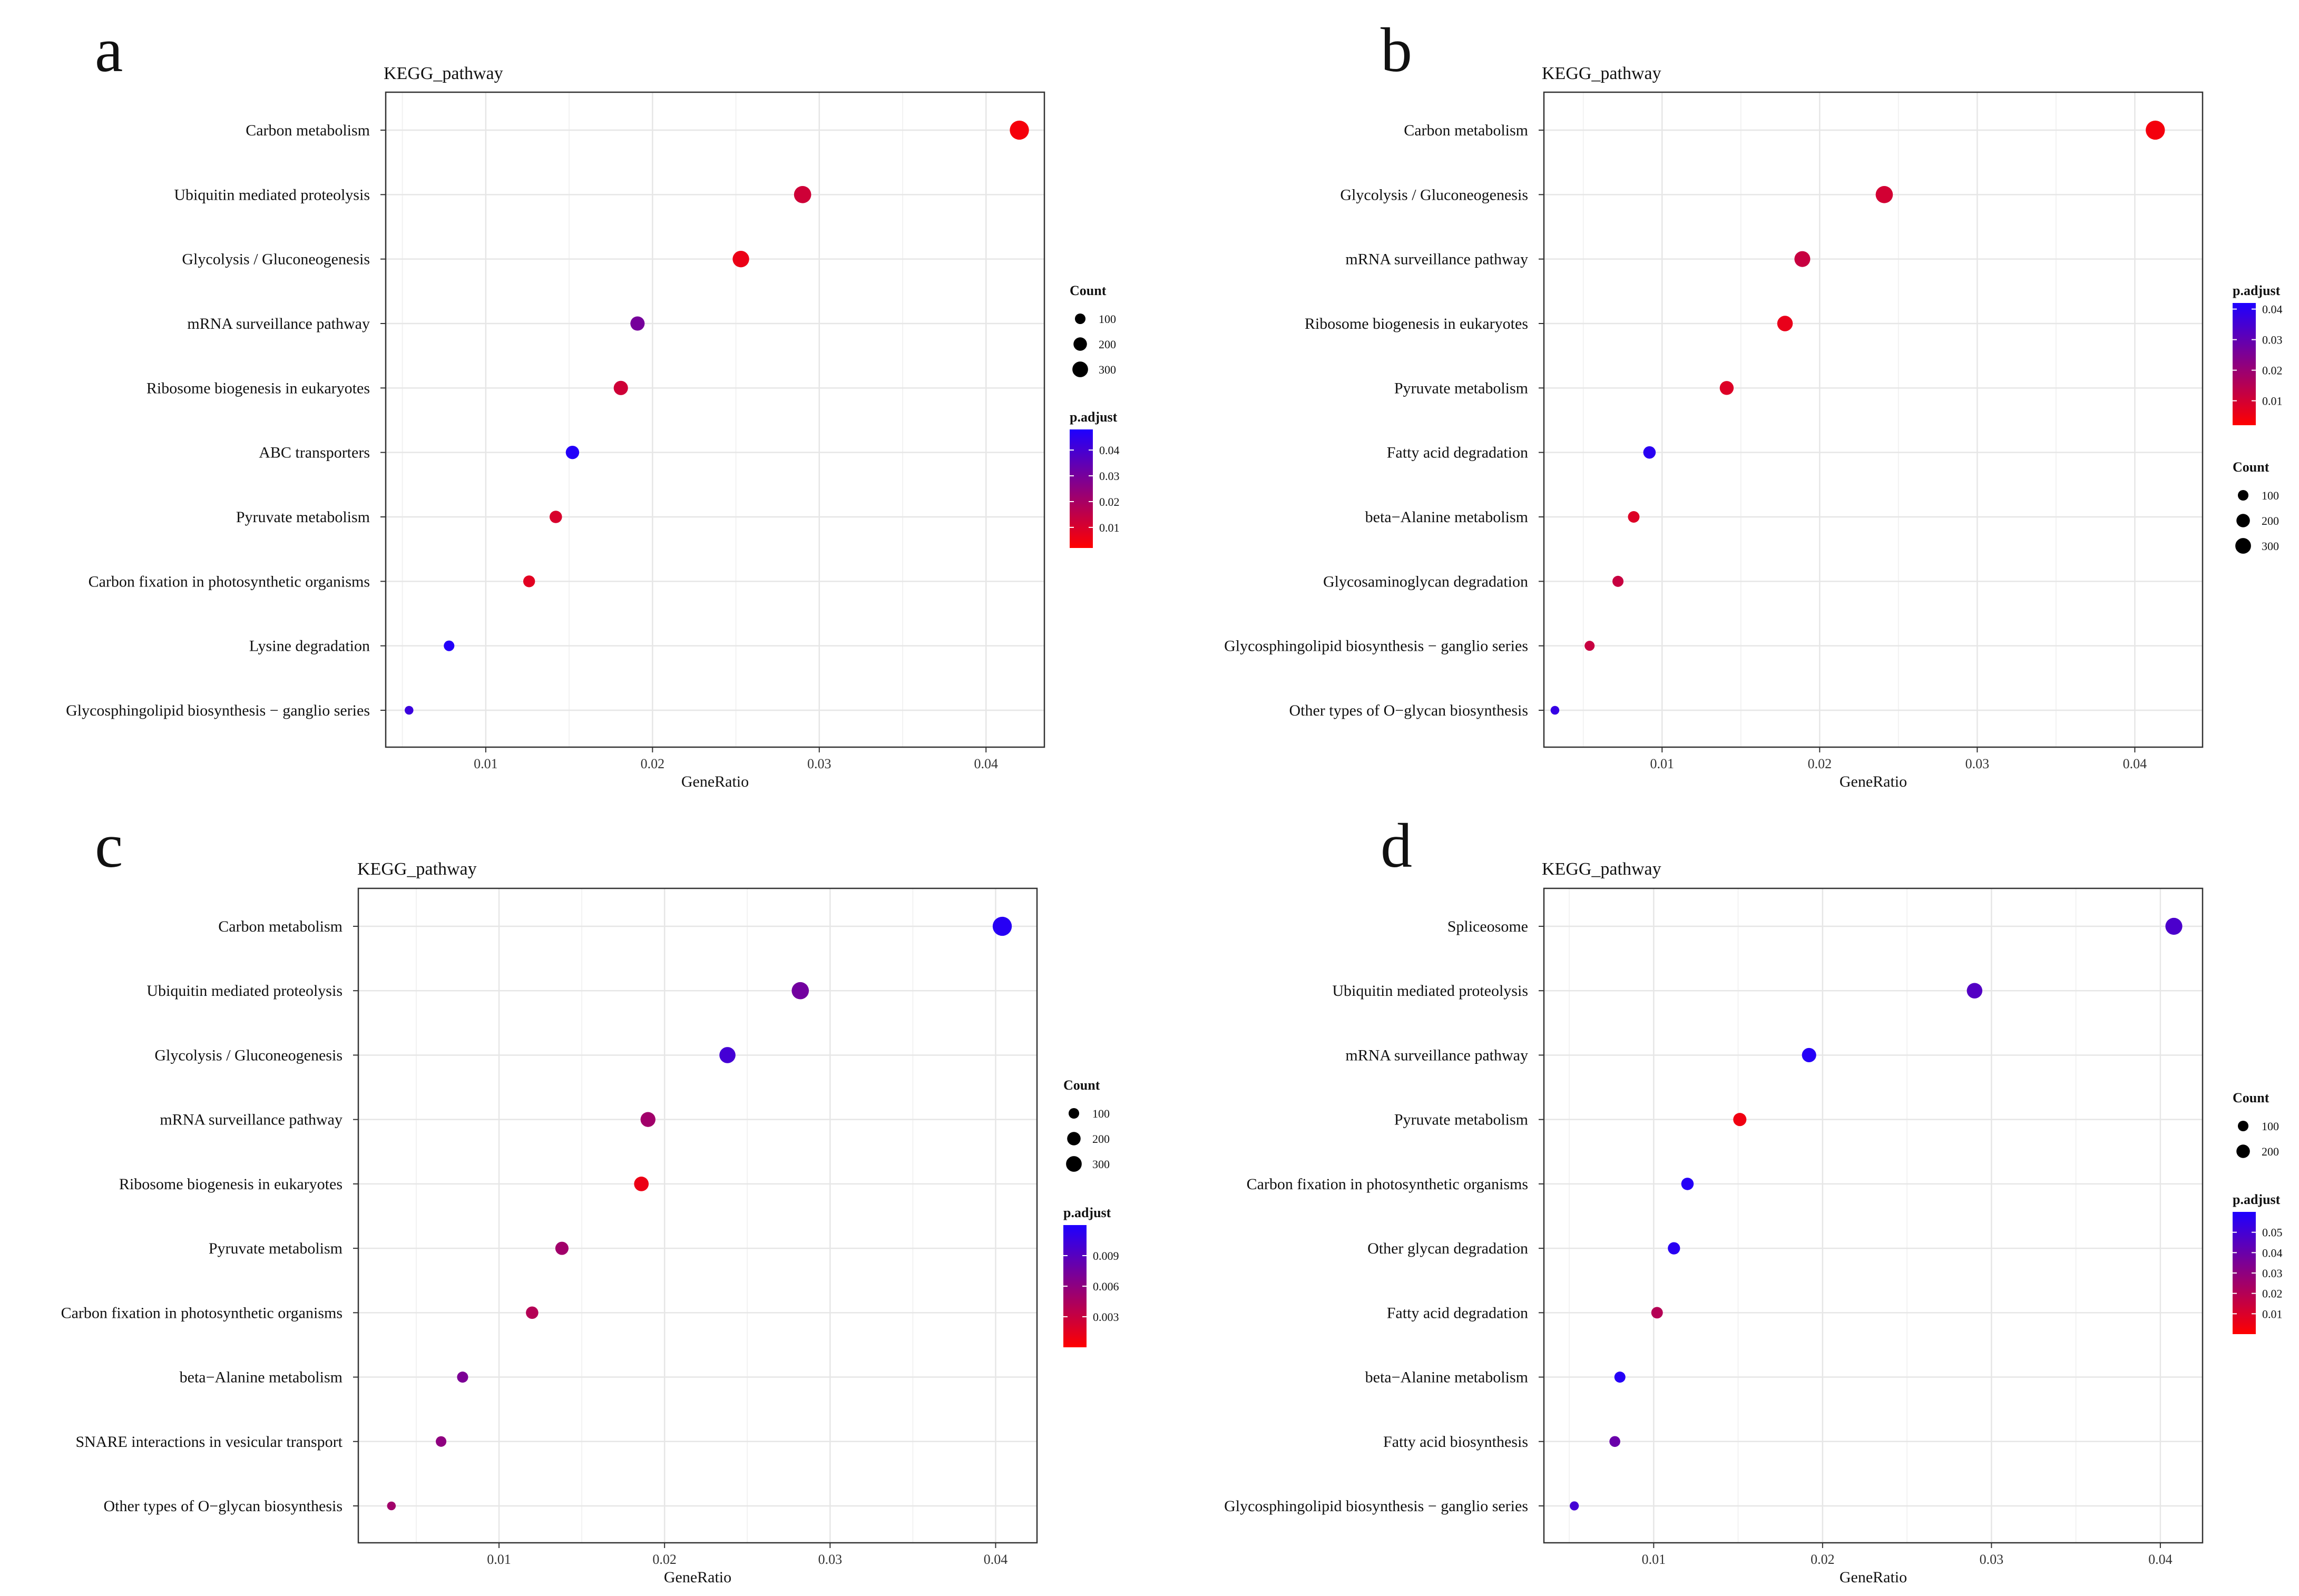  I want to click on padjust-legend-title: p.adjust, so click(1087, 1212).